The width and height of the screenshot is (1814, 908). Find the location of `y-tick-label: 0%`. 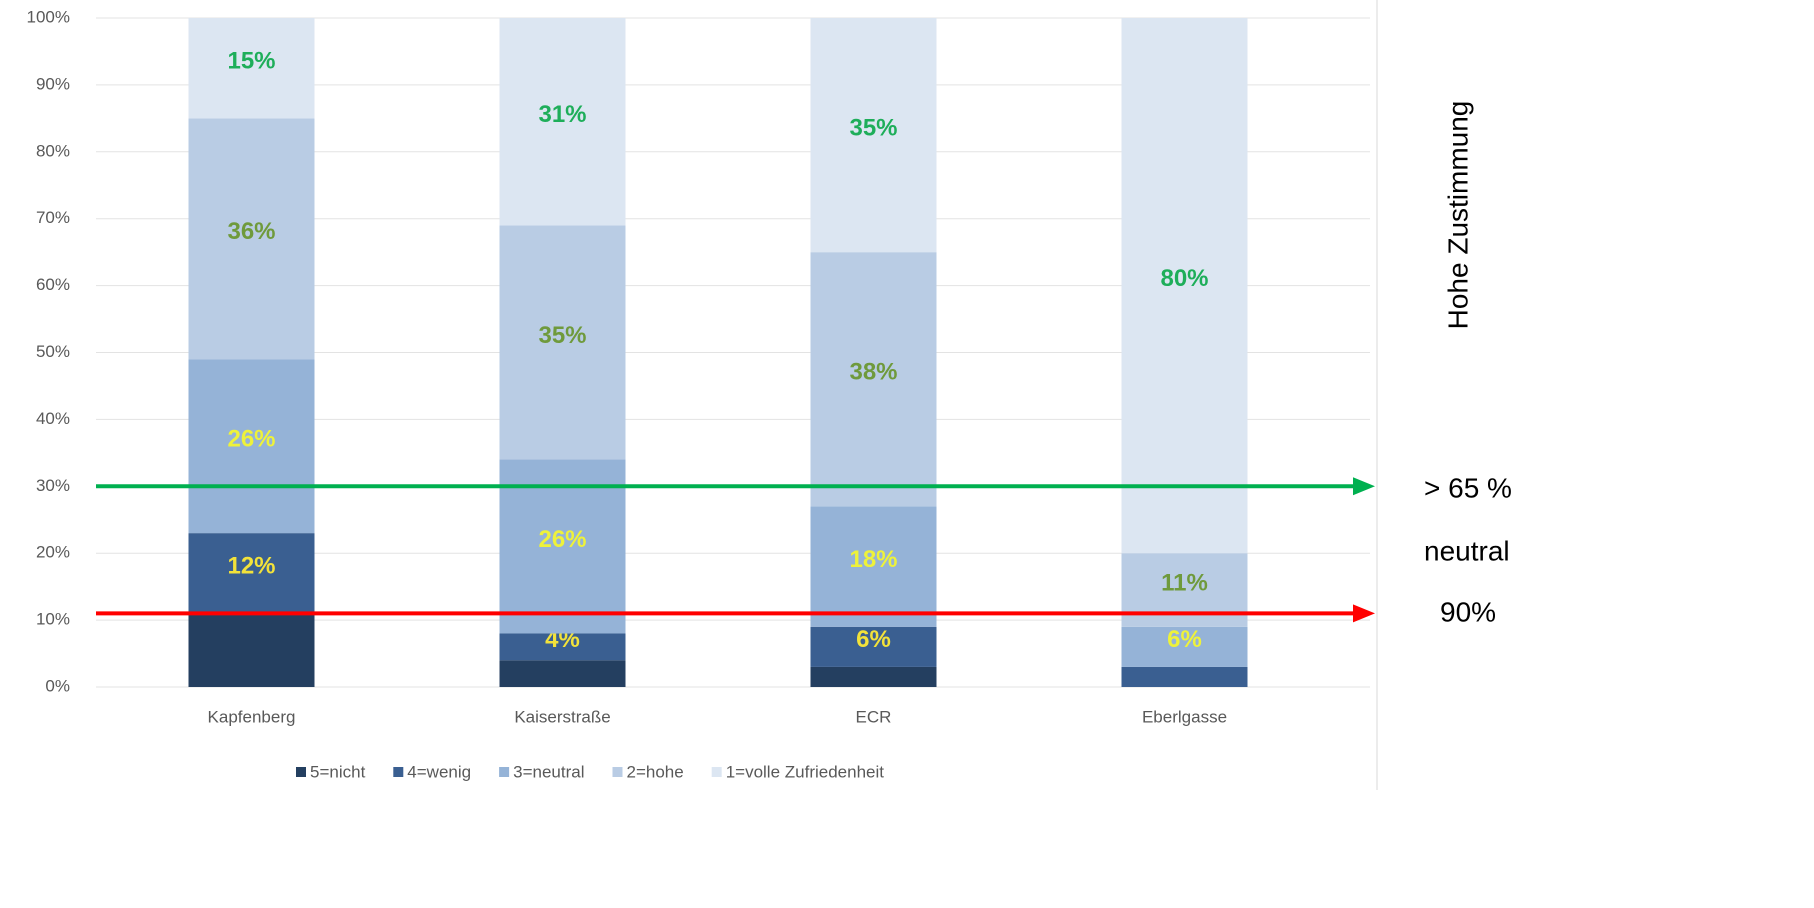

y-tick-label: 0% is located at coordinates (57, 685).